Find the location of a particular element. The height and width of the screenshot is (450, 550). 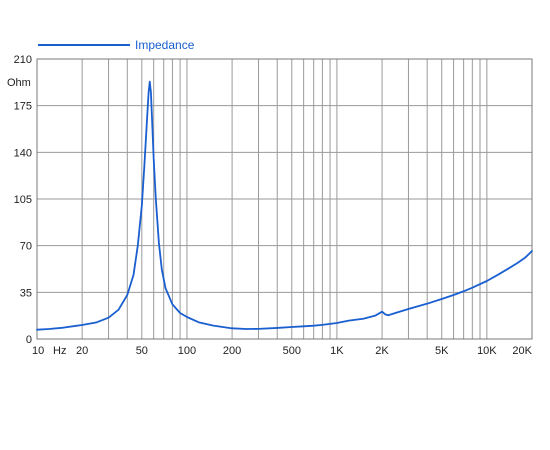

legend-label-impedance: Impedance is located at coordinates (165, 45).